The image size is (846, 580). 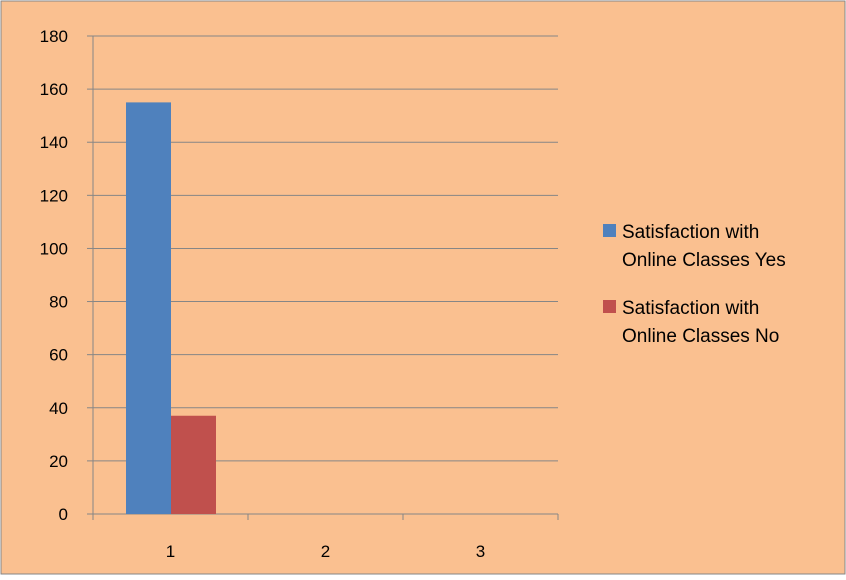 I want to click on x-tick-label: 2, so click(x=325, y=551).